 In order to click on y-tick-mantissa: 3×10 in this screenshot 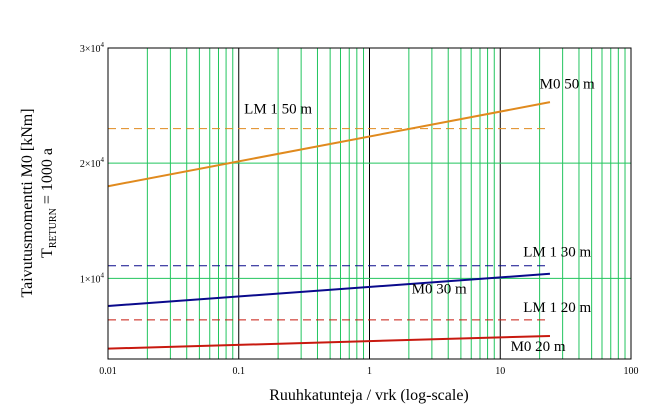, I will do `click(90, 49)`.